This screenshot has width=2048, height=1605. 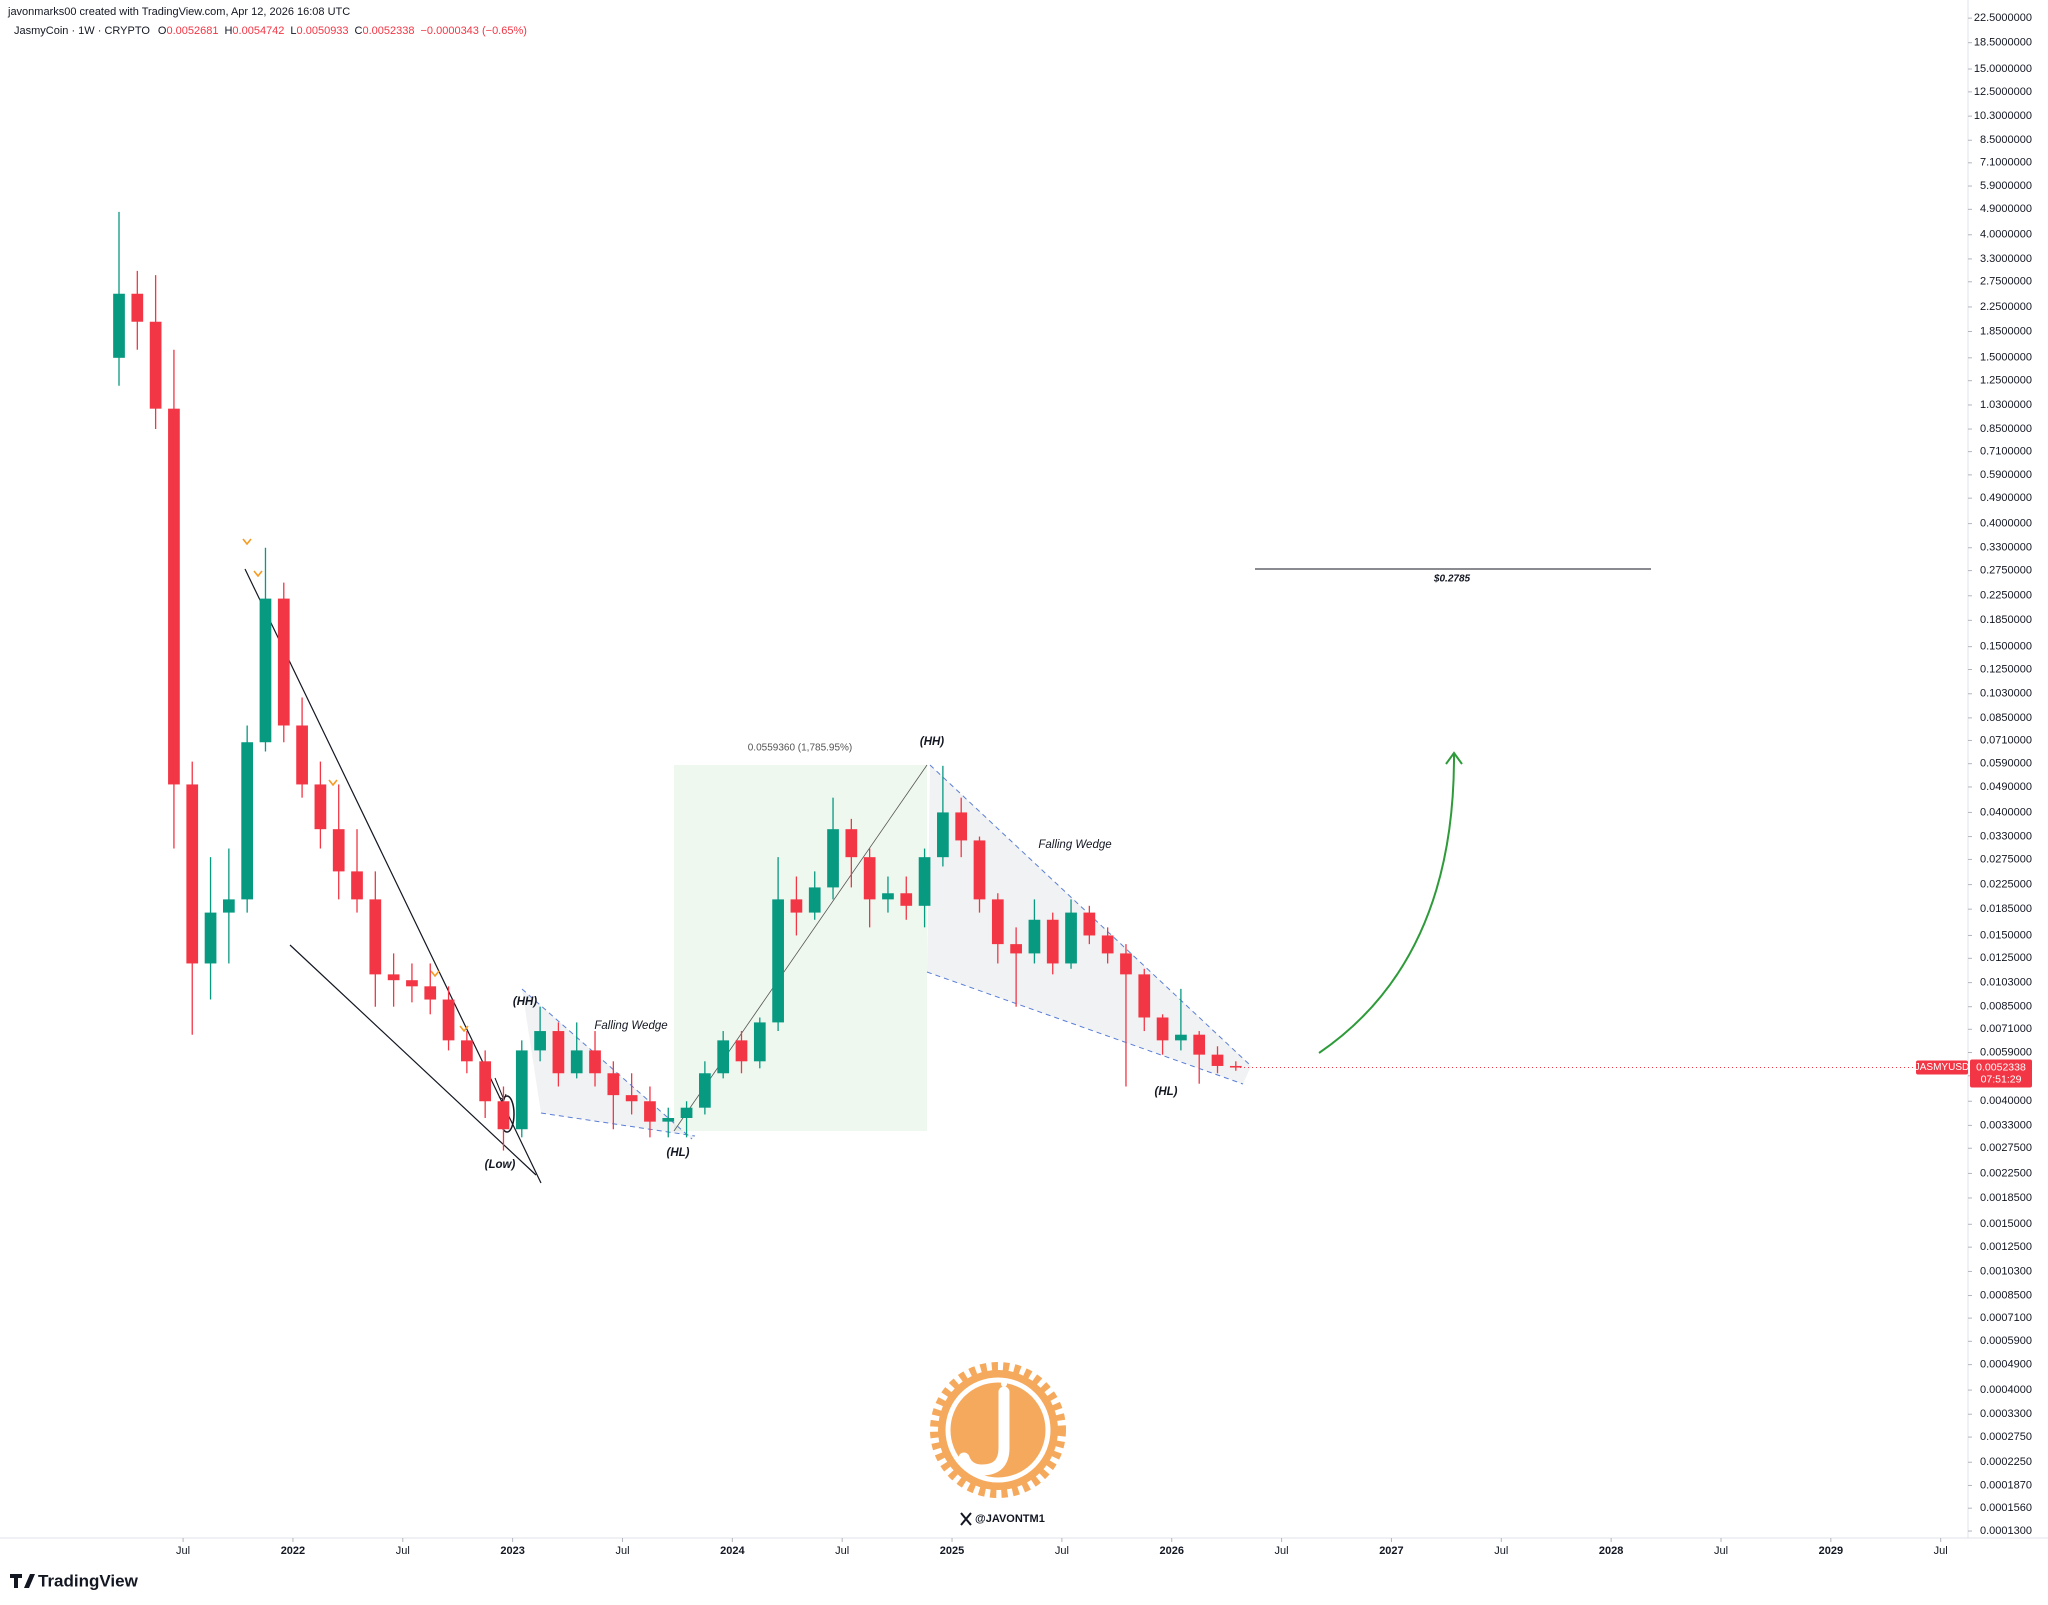 I want to click on y-tick-label: 0.0275000, so click(x=2006, y=859).